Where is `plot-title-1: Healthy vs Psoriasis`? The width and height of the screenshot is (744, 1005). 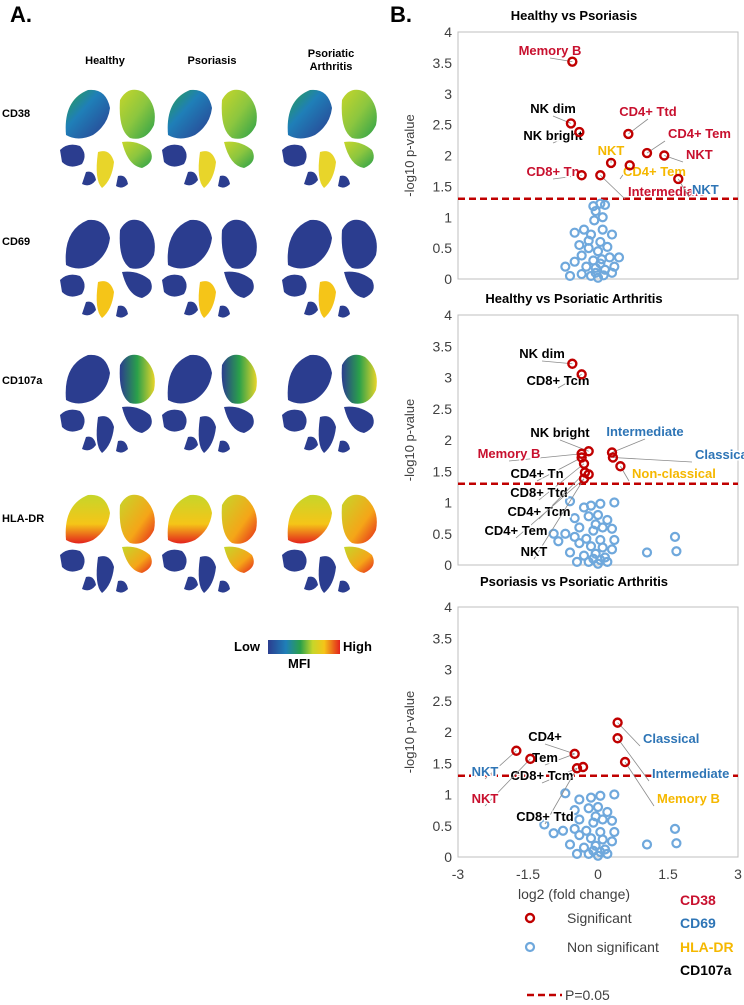
plot-title-1: Healthy vs Psoriasis is located at coordinates (574, 15).